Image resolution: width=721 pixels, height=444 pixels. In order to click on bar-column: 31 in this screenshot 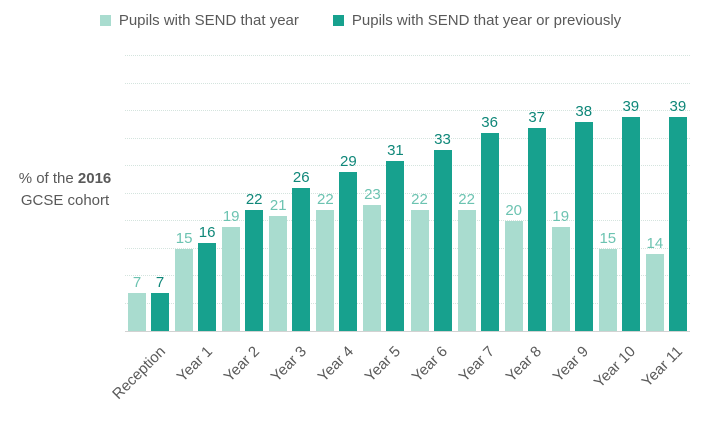, I will do `click(395, 236)`.